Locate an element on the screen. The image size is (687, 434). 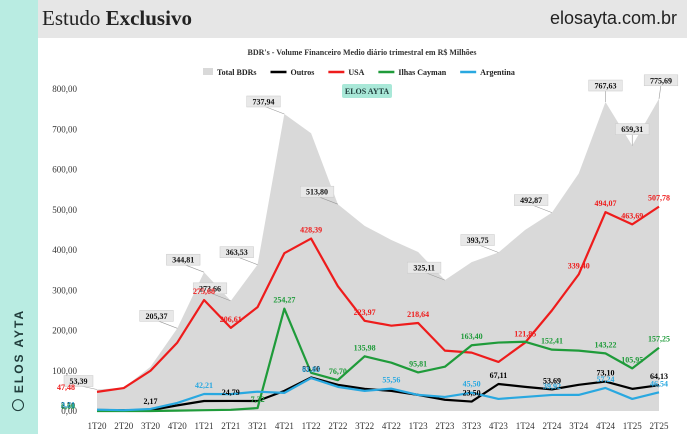
usa-data-label: 463,69 is located at coordinates (632, 215).